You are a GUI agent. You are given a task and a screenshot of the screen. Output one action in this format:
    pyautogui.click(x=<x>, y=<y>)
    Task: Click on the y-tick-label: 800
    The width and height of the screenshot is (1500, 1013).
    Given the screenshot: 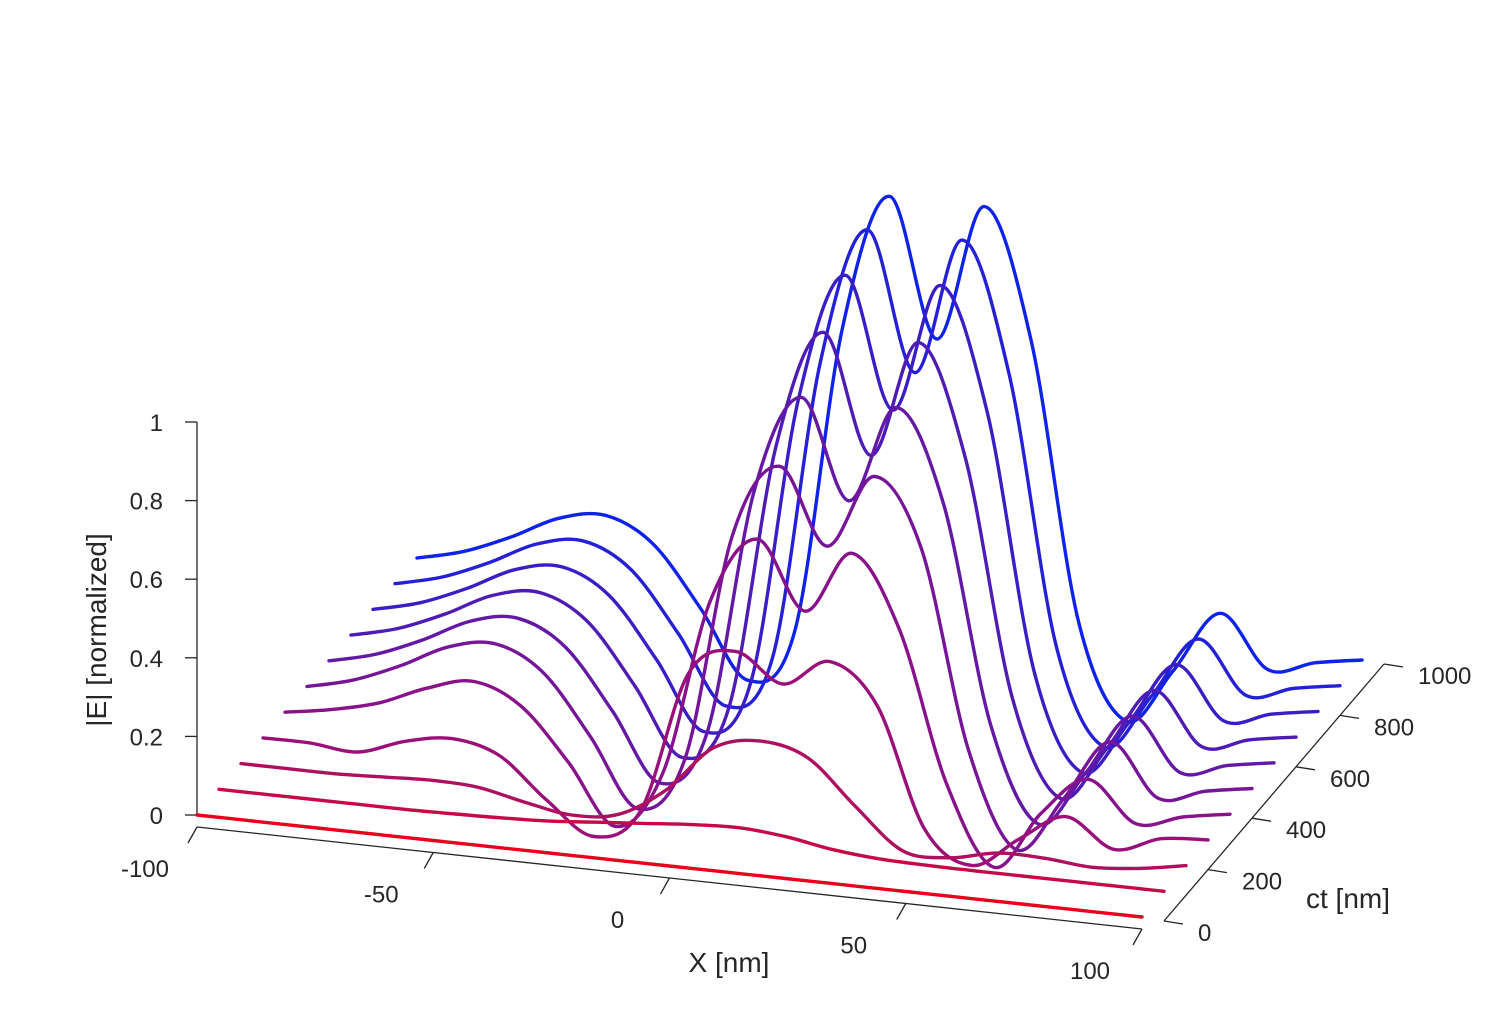 What is the action you would take?
    pyautogui.click(x=1394, y=727)
    